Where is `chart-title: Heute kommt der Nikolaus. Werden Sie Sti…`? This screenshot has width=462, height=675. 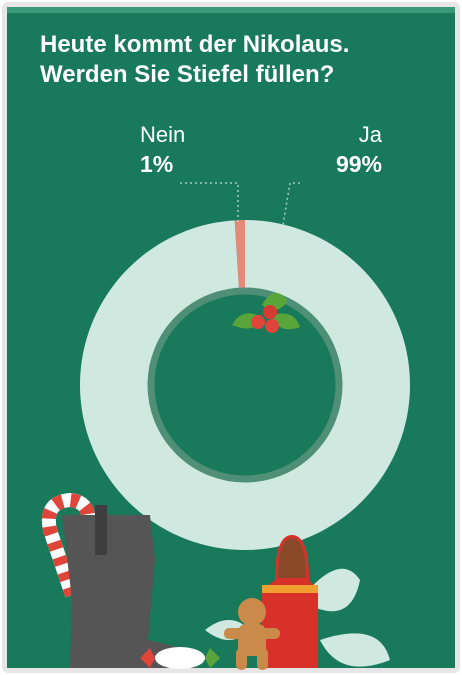
chart-title: Heute kommt der Nikolaus. Werden Sie Sti… is located at coordinates (195, 59).